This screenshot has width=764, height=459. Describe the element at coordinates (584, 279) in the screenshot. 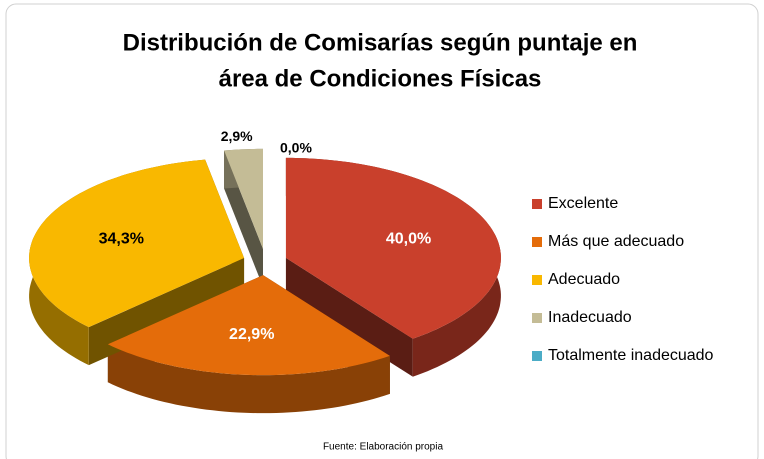

I see `legend-label: Adecuado` at that location.